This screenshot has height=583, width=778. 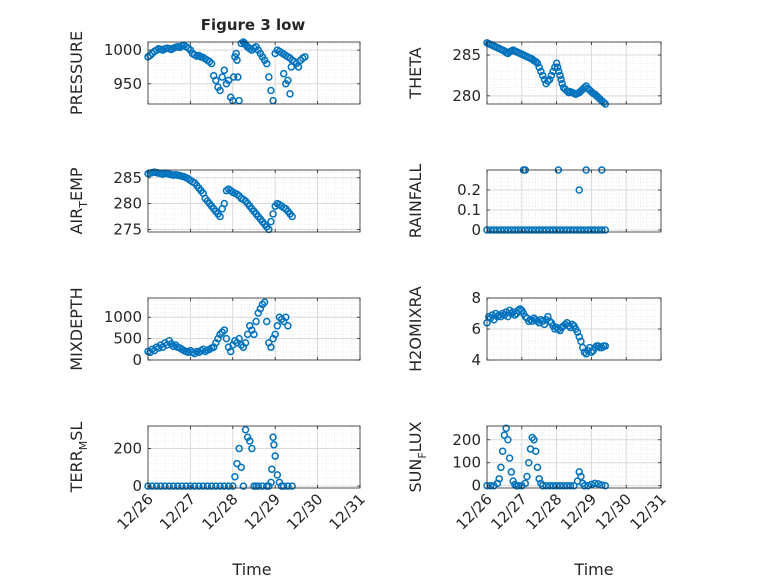 I want to click on y-tick-label: 6, so click(x=476, y=329).